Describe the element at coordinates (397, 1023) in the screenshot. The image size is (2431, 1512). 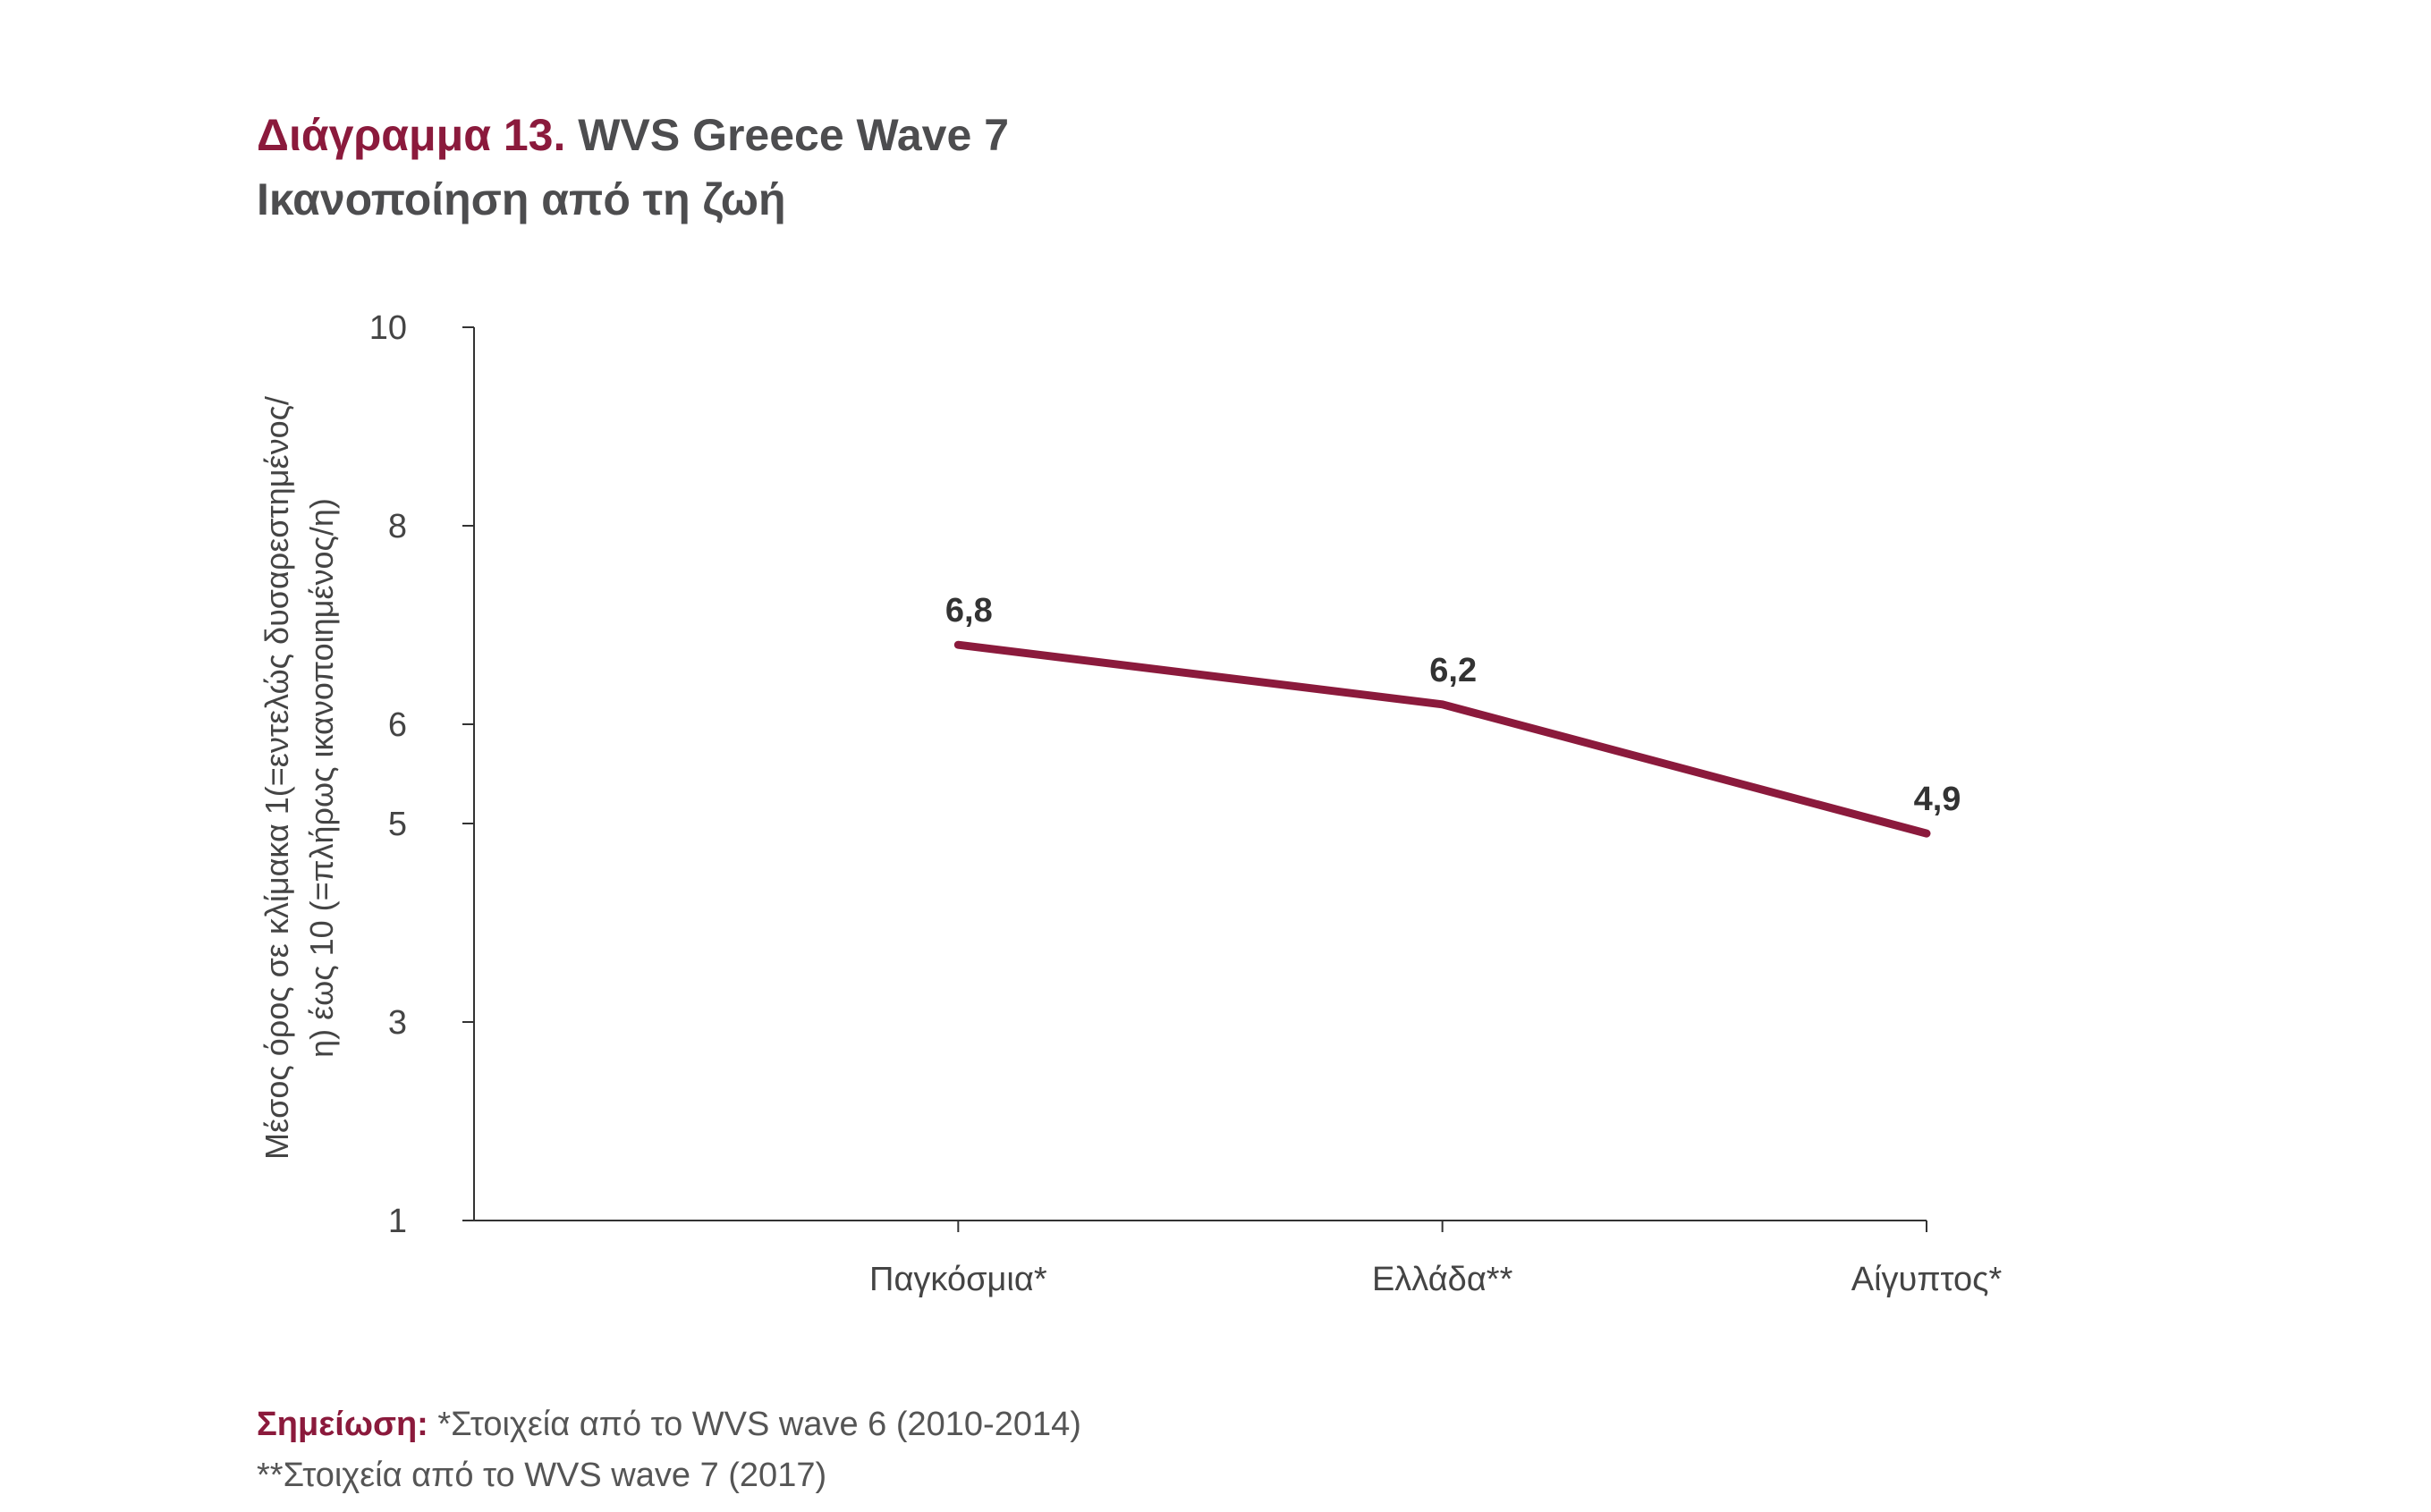
I see `y-tick-label: 3` at that location.